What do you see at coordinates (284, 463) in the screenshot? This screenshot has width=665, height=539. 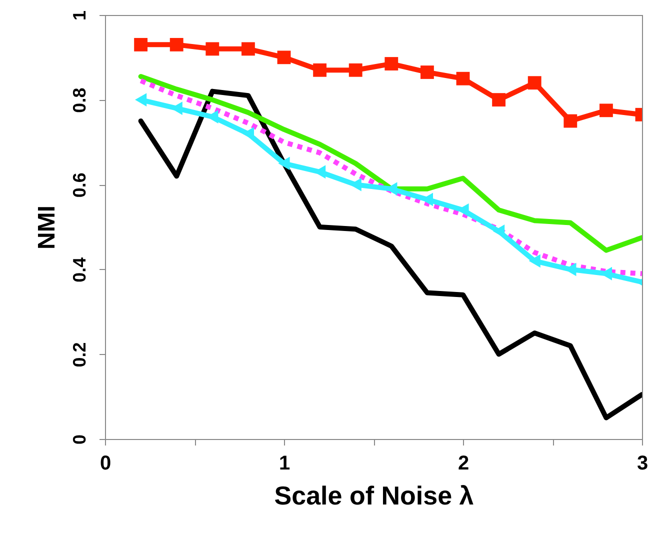 I see `x-tick-label: 1` at bounding box center [284, 463].